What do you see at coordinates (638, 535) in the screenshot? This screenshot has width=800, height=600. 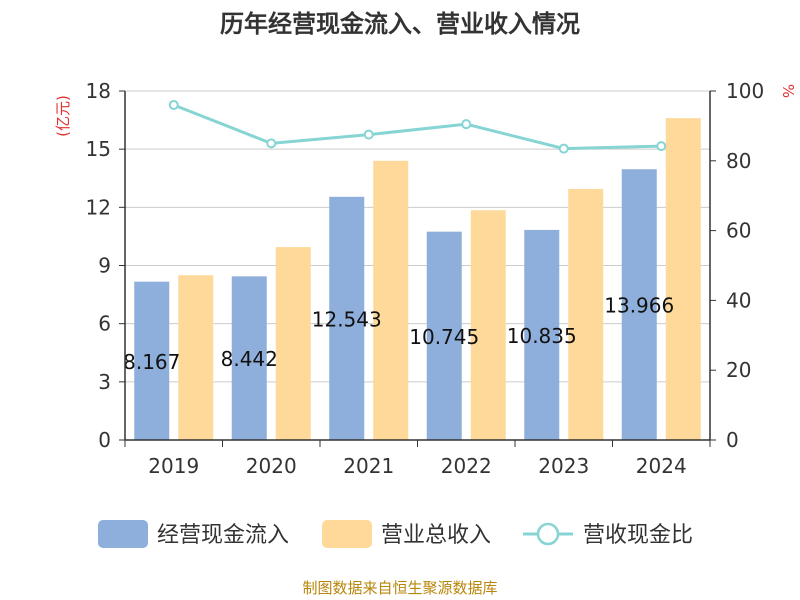 I see `legend-label-ratio: 营收现金比` at bounding box center [638, 535].